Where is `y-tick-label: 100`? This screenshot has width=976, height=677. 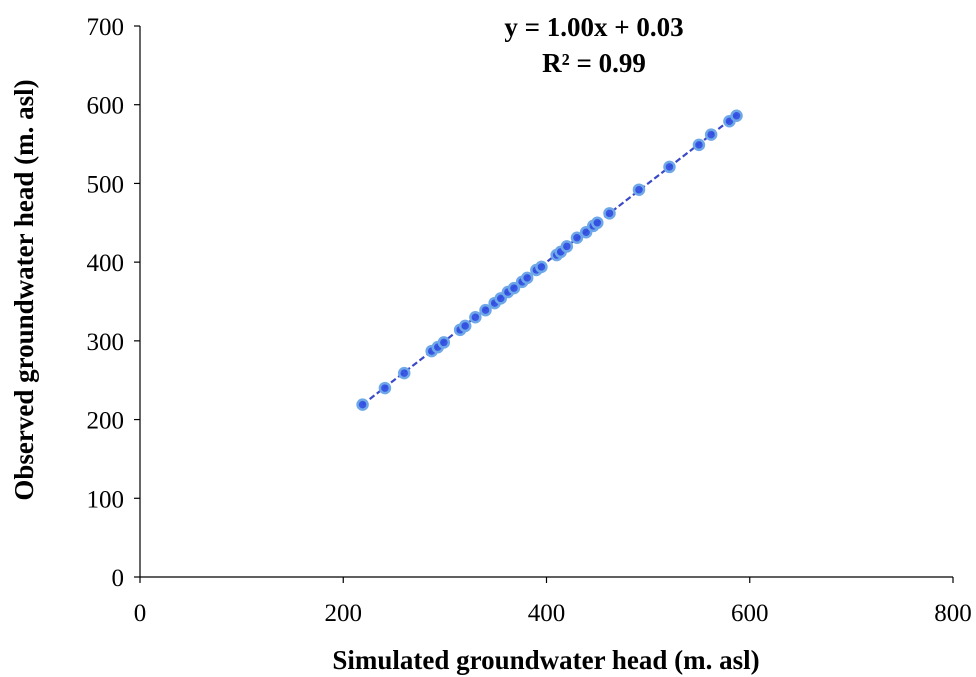 y-tick-label: 100 is located at coordinates (106, 499).